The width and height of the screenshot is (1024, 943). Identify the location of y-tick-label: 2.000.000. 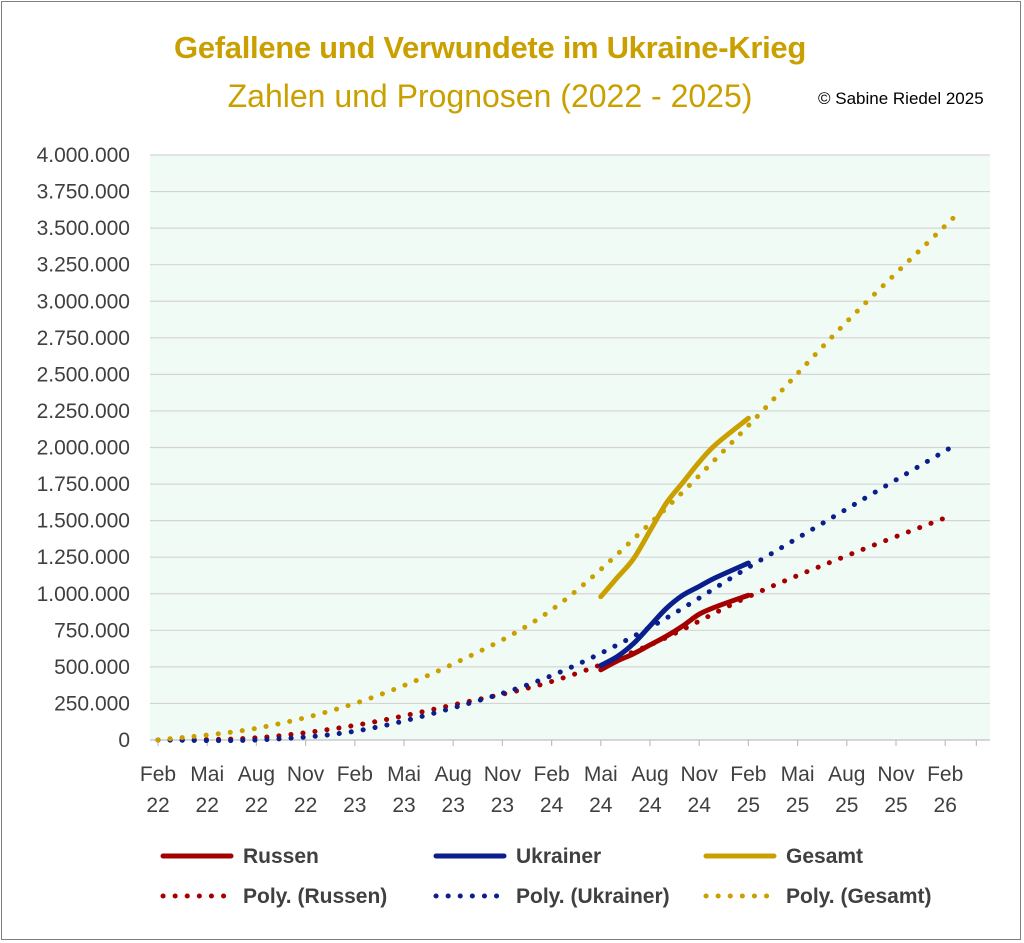
(83, 448).